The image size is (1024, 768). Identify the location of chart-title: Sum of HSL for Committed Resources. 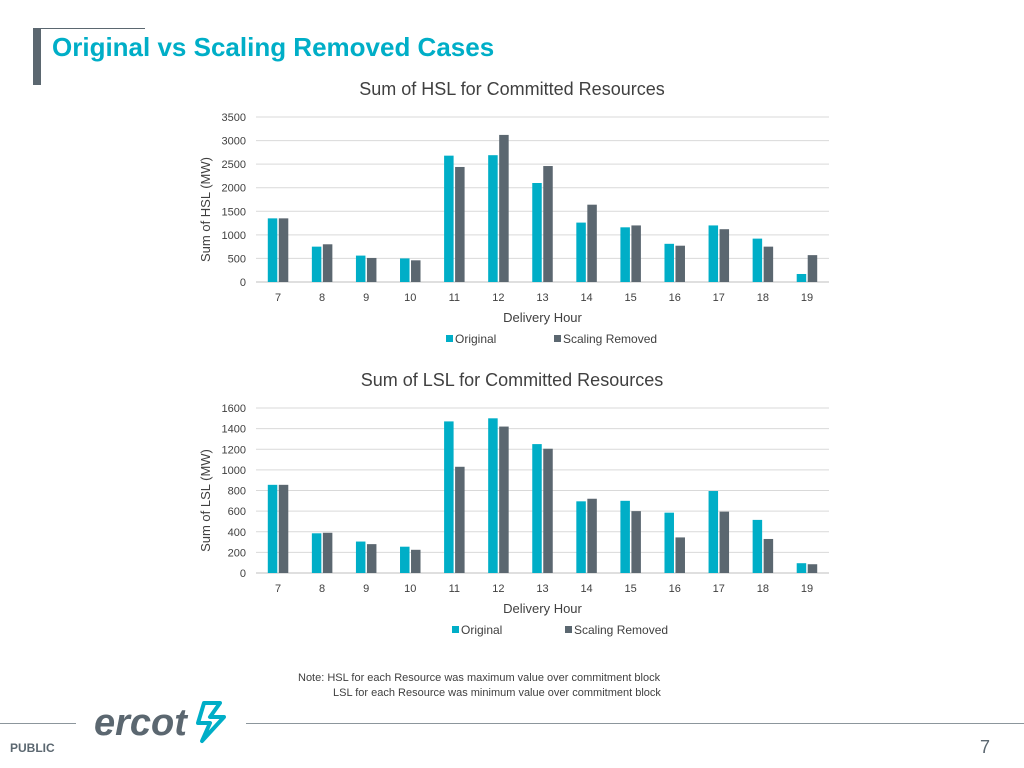
(511, 89).